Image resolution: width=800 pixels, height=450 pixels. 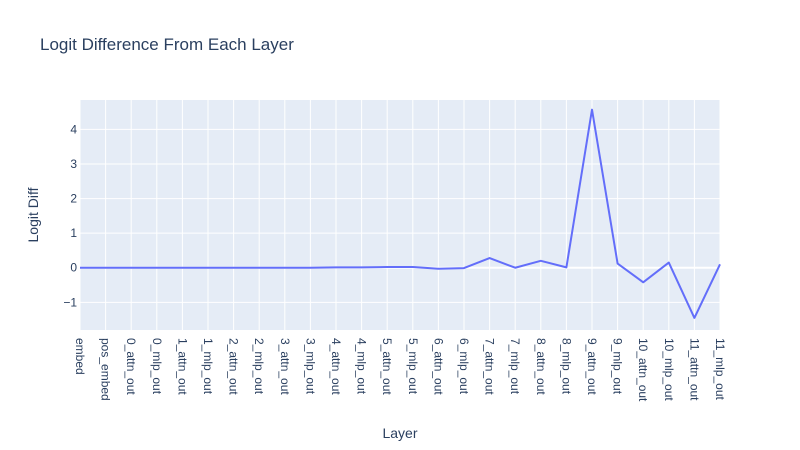 What do you see at coordinates (285, 366) in the screenshot?
I see `x-tick-label: 3_attn_out` at bounding box center [285, 366].